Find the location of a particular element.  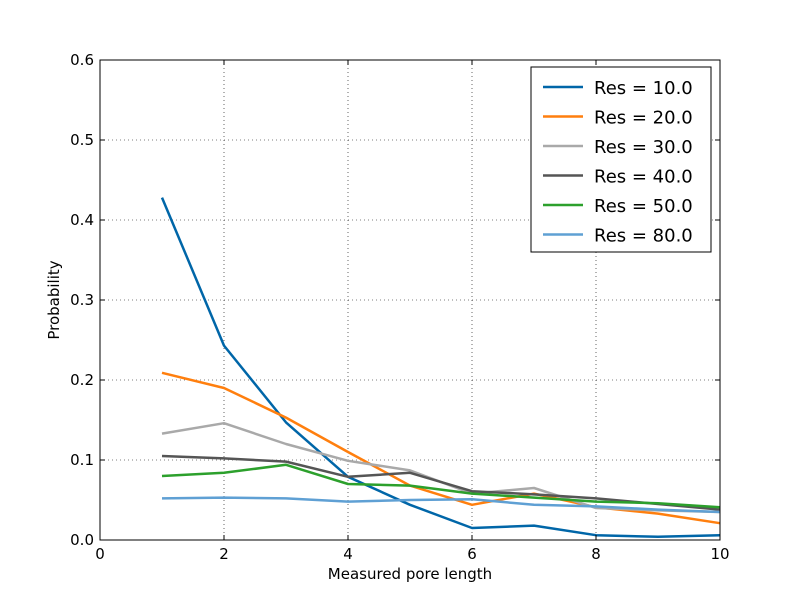

y-tick-label: 0.4 is located at coordinates (82, 220).